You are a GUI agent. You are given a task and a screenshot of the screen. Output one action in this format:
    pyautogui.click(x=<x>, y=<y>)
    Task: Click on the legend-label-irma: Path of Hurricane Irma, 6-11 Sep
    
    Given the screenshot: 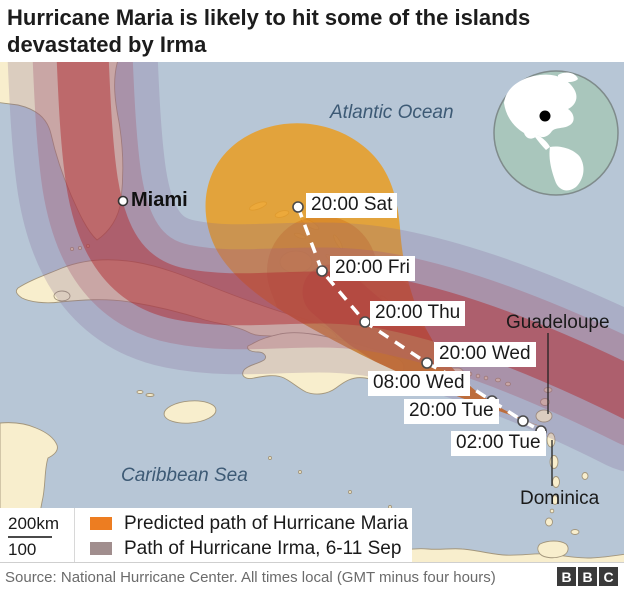 What is the action you would take?
    pyautogui.click(x=263, y=548)
    